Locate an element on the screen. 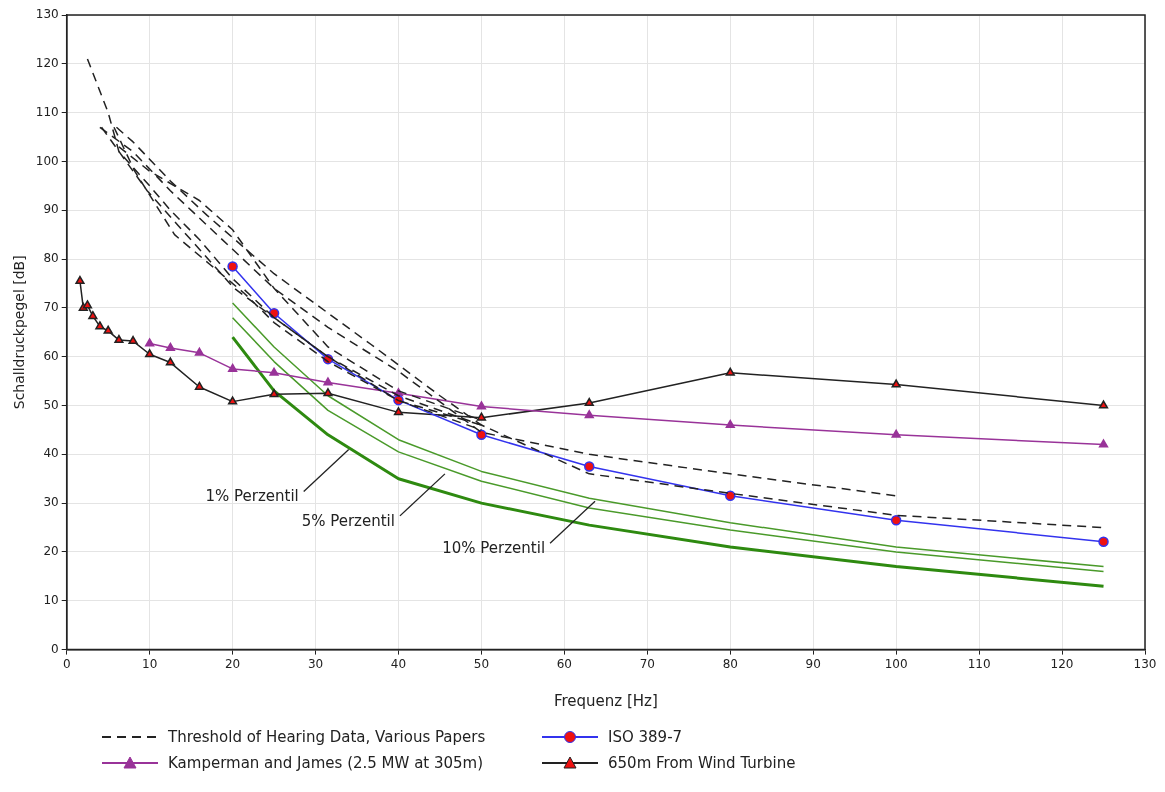 Image resolution: width=1165 pixels, height=792 pixels. x-tick-label: 70 is located at coordinates (647, 663).